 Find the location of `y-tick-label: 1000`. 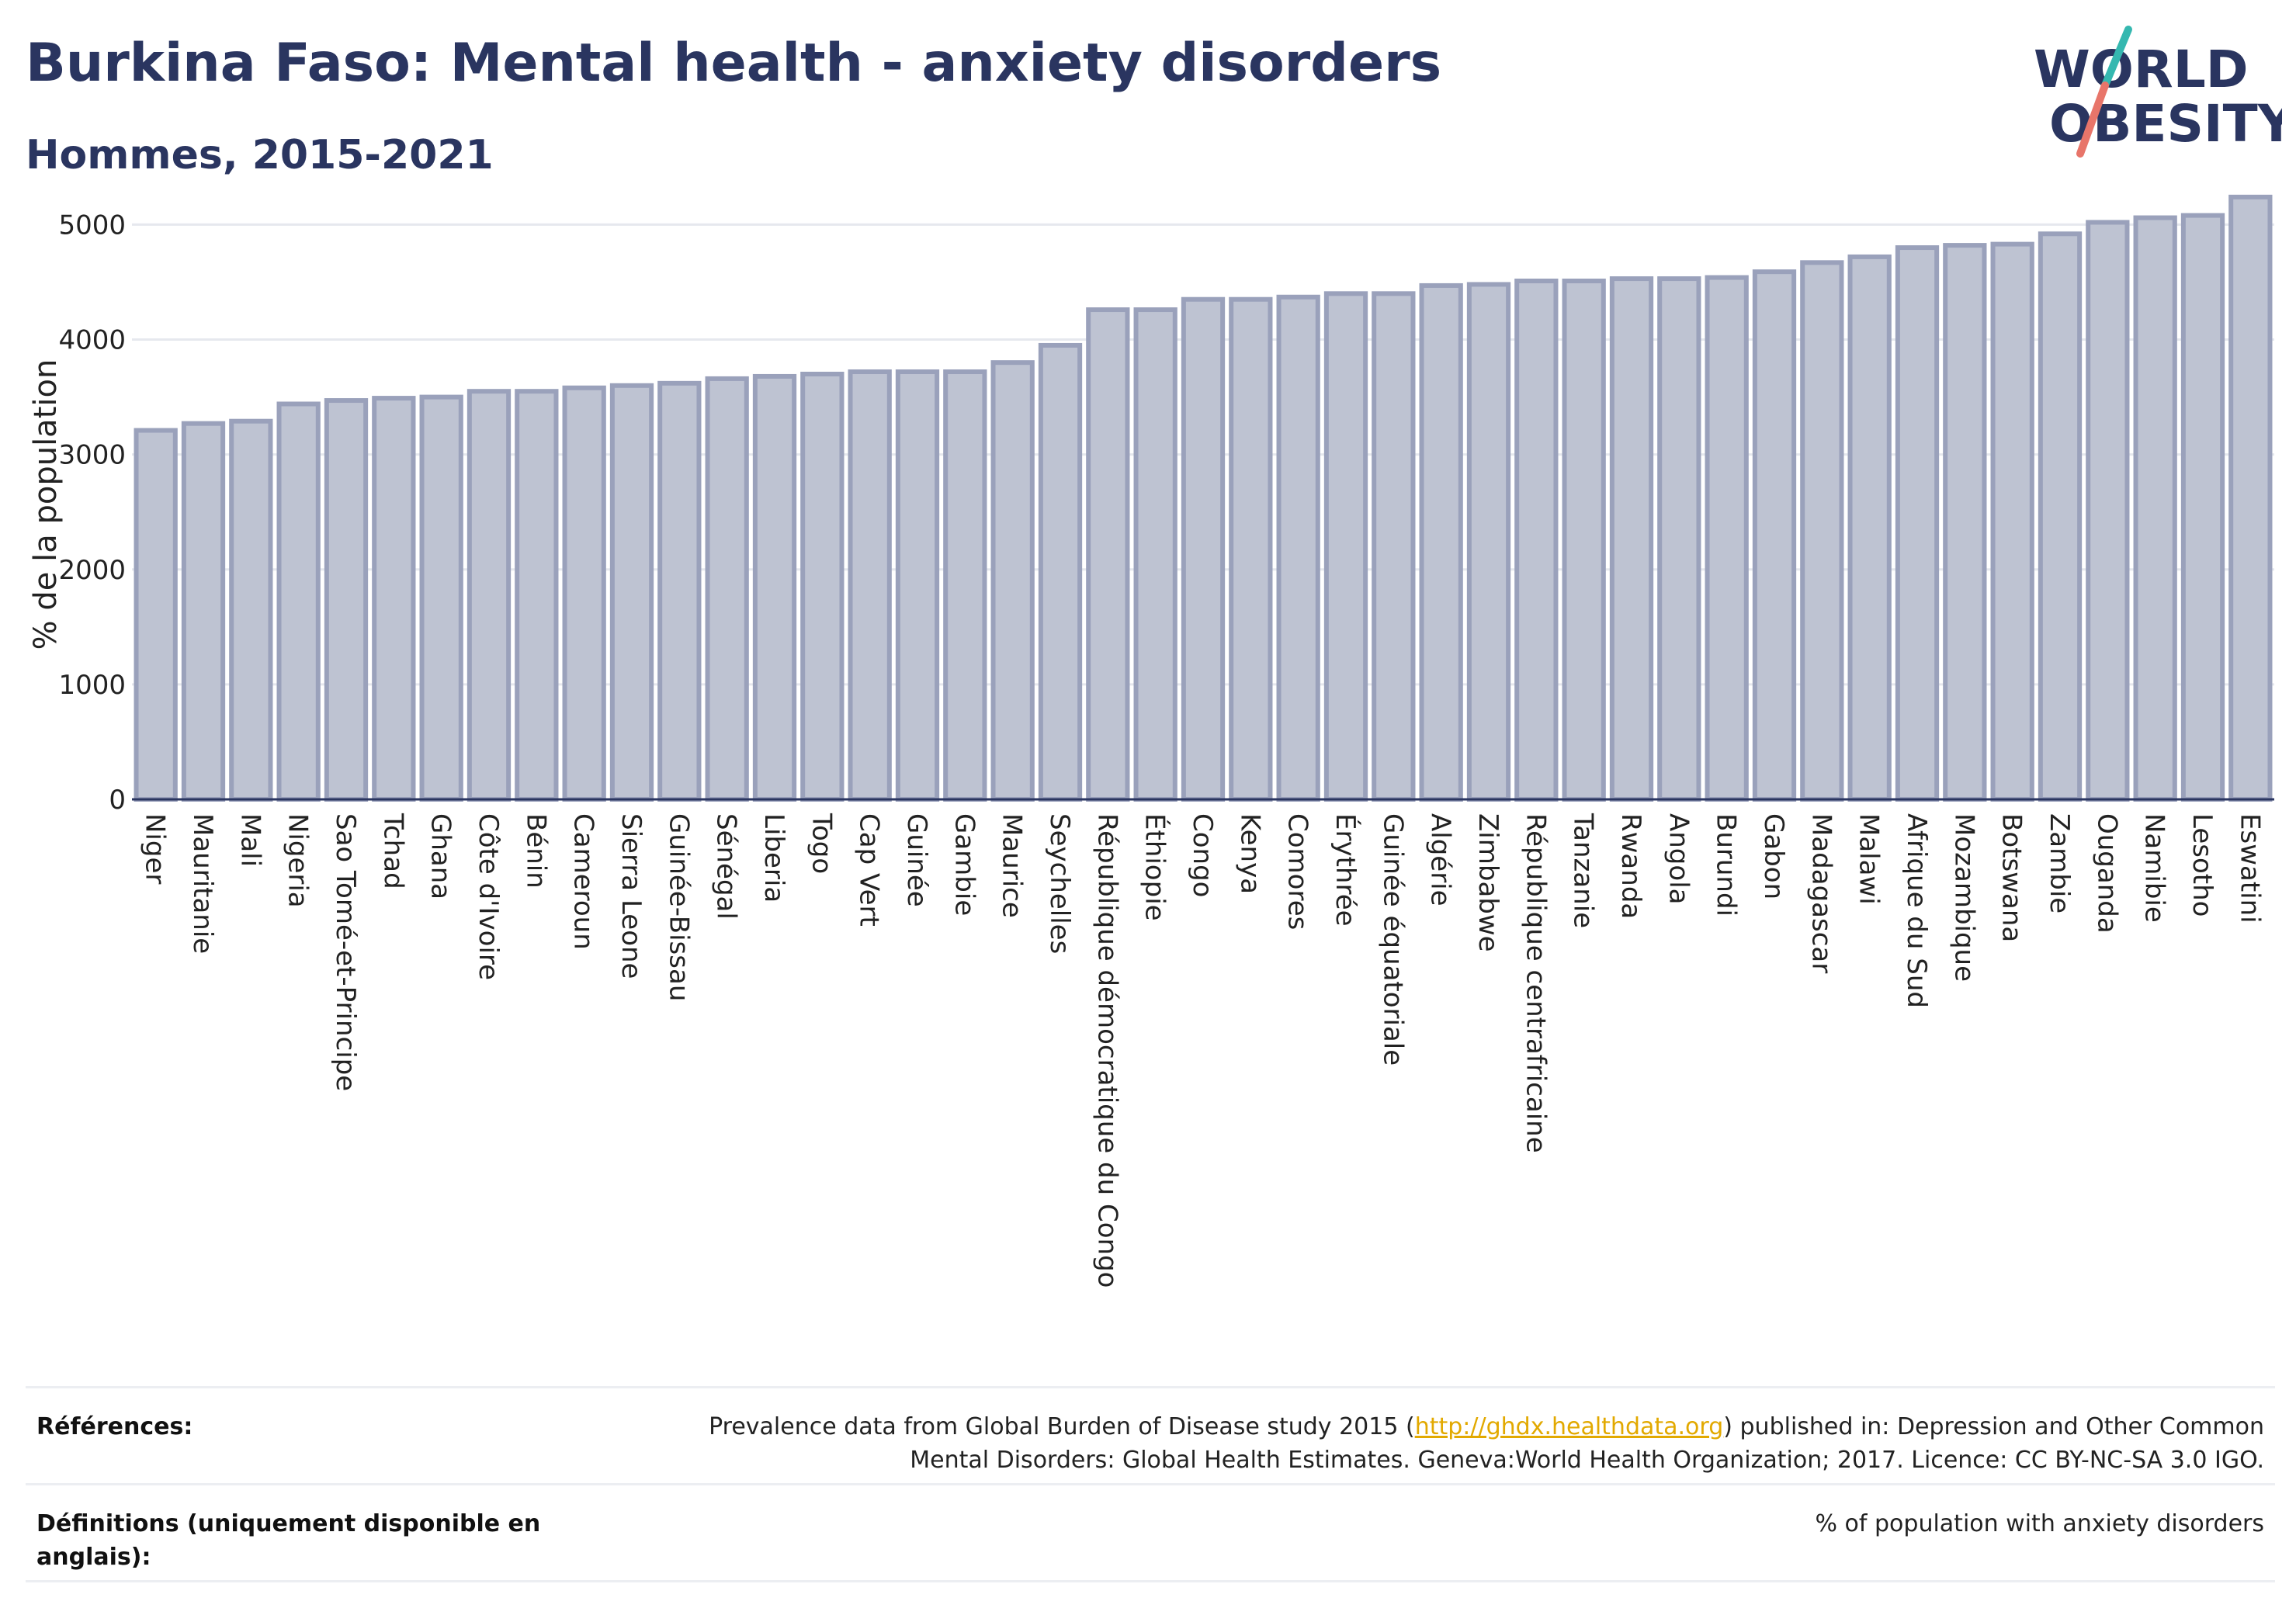

y-tick-label: 1000 is located at coordinates (92, 685).